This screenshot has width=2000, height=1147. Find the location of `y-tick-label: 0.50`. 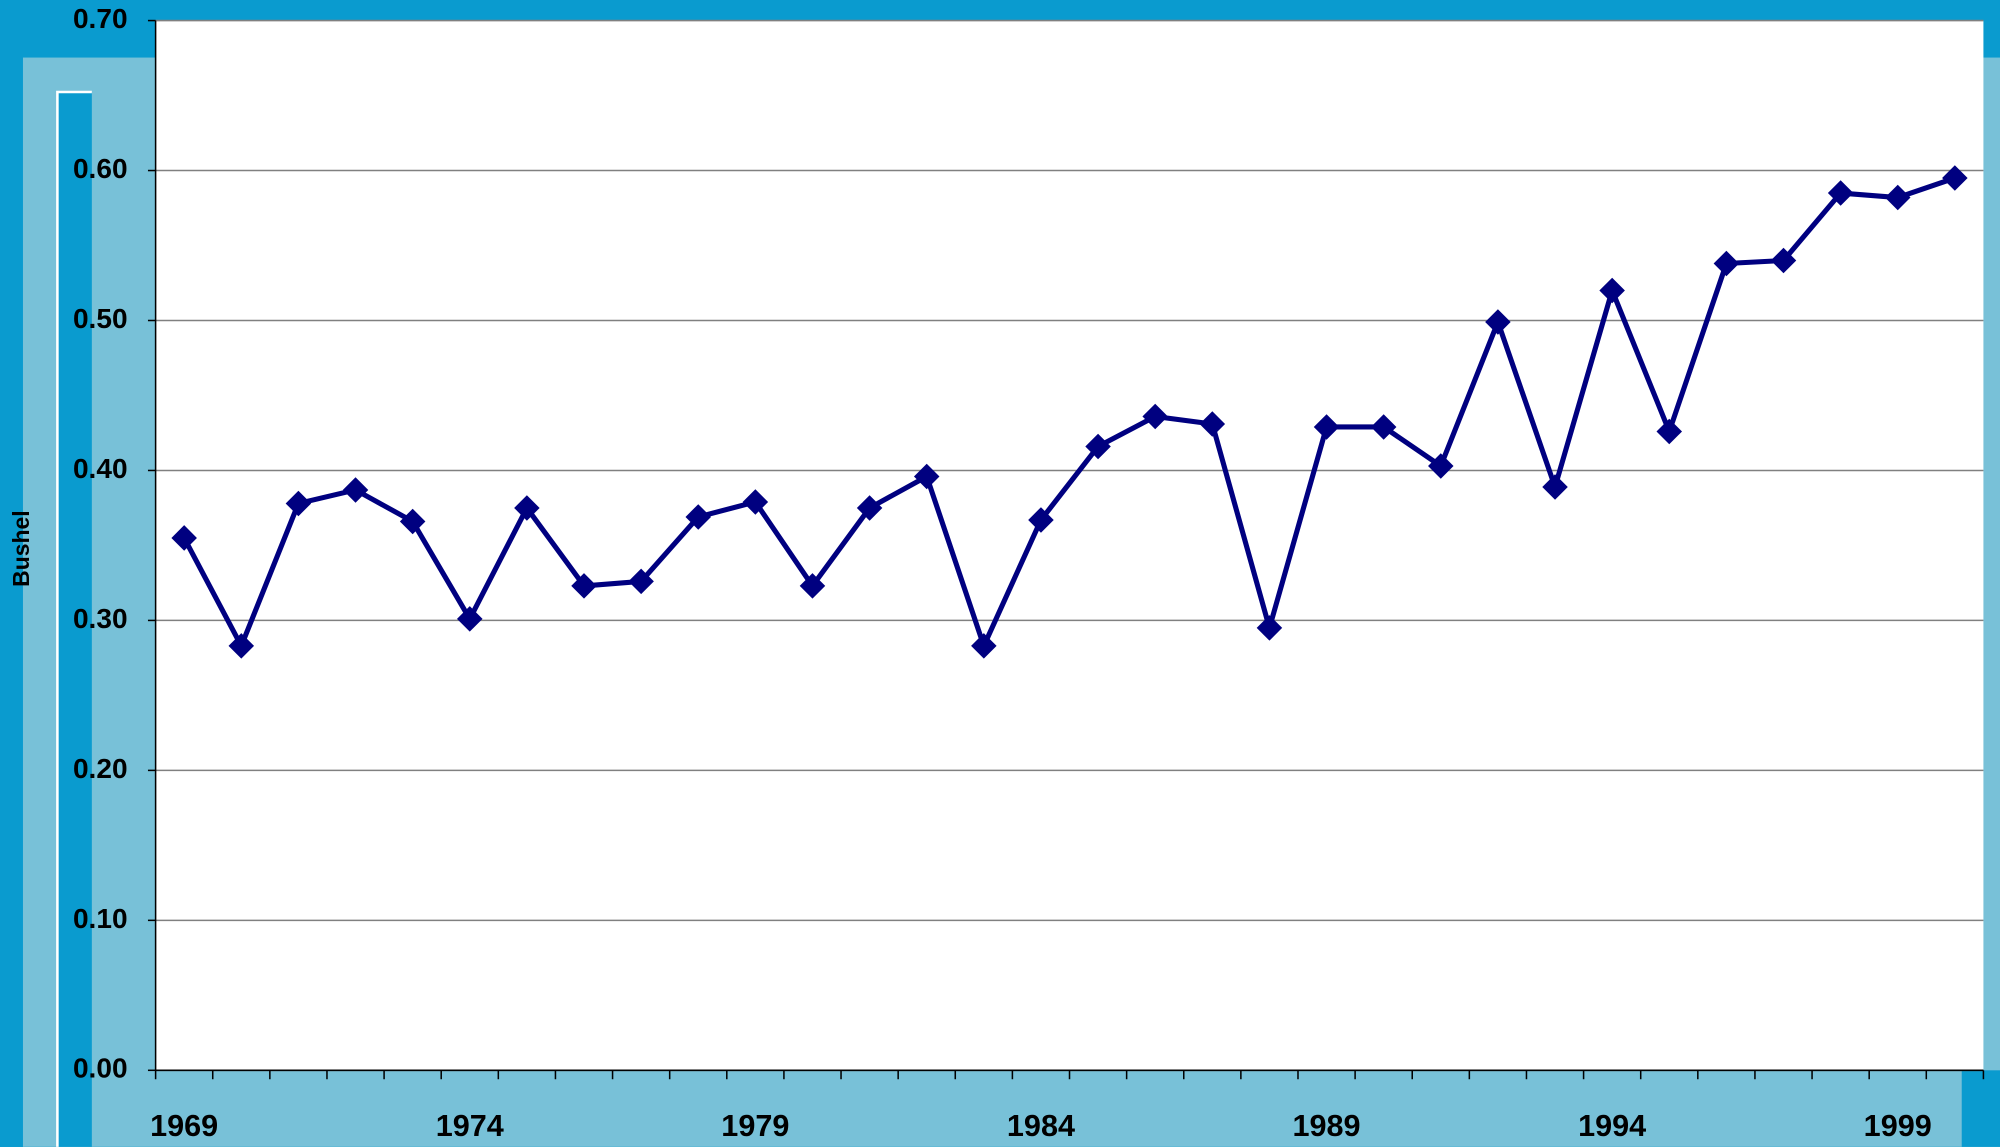

y-tick-label: 0.50 is located at coordinates (100, 318).